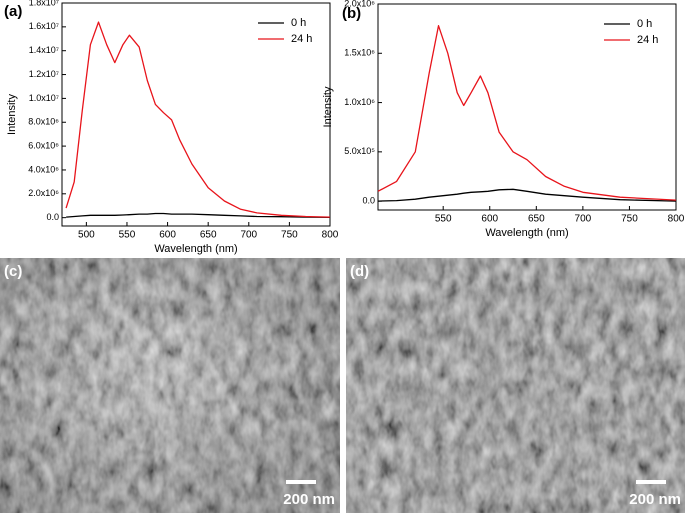 The height and width of the screenshot is (513, 685). What do you see at coordinates (359, 102) in the screenshot?
I see `y-tick-label: 1.0x10⁶` at bounding box center [359, 102].